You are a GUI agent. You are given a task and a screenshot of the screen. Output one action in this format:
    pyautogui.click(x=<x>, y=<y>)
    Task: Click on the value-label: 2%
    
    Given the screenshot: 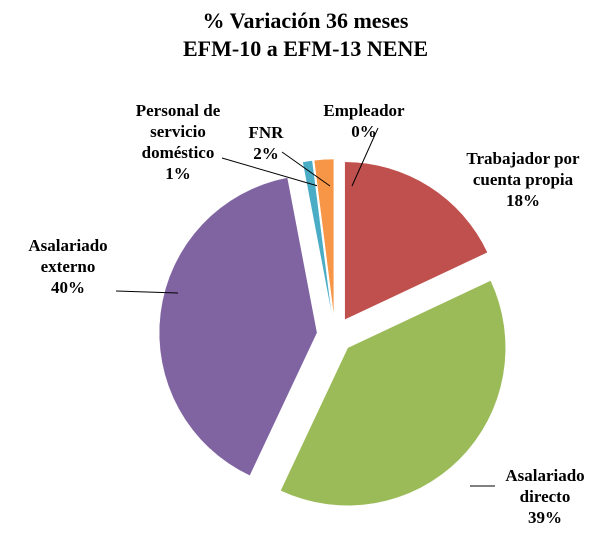 What is the action you would take?
    pyautogui.click(x=266, y=153)
    